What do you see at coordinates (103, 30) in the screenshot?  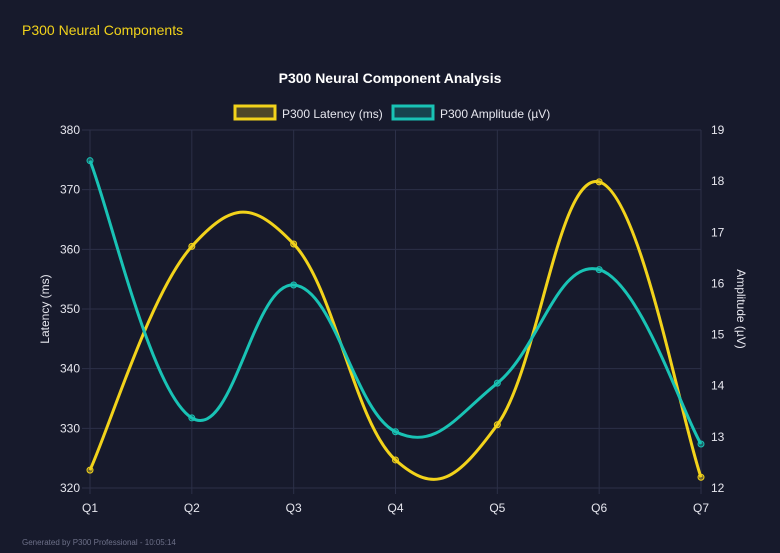 I see `page-title: P300 Neural Components` at bounding box center [103, 30].